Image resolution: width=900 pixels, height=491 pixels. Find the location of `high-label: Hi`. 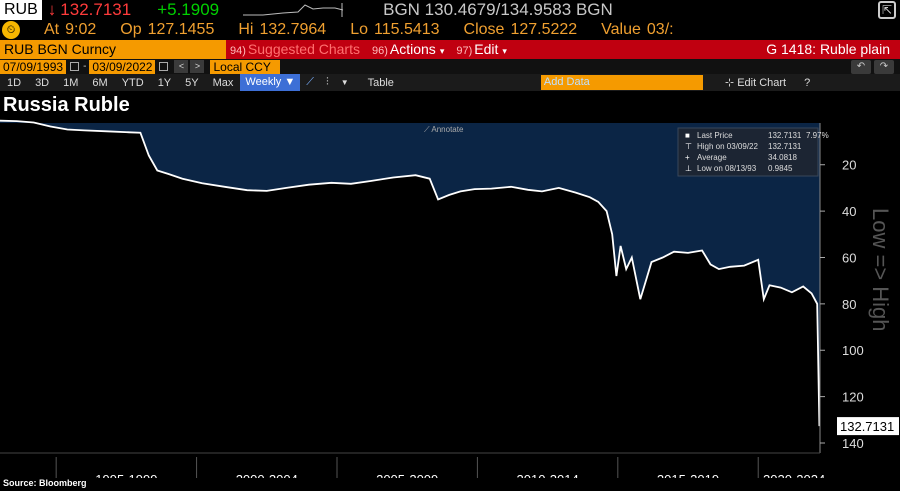

high-label: Hi is located at coordinates (246, 29).